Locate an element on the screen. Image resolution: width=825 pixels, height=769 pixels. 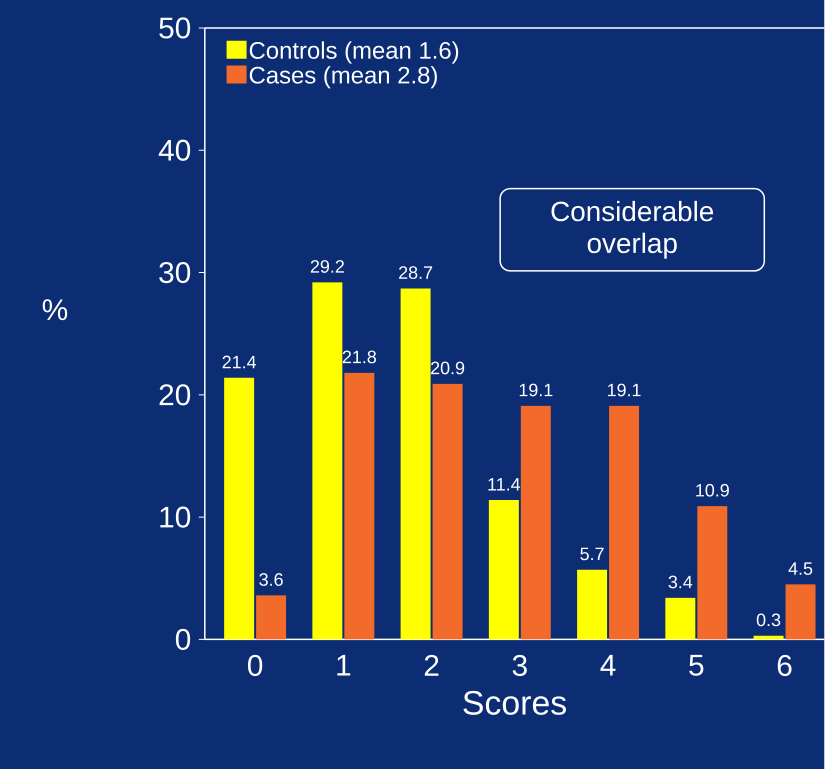
y-tick-label: 0 is located at coordinates (183, 639).